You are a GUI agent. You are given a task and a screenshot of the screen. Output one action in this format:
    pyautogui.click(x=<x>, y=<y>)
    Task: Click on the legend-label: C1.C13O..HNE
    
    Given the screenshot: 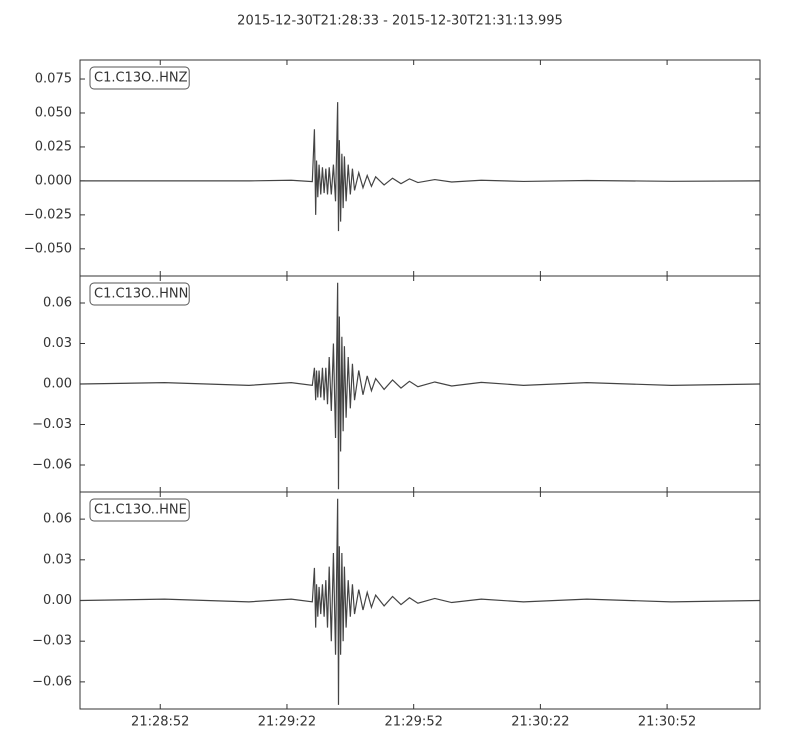 What is the action you would take?
    pyautogui.click(x=140, y=510)
    